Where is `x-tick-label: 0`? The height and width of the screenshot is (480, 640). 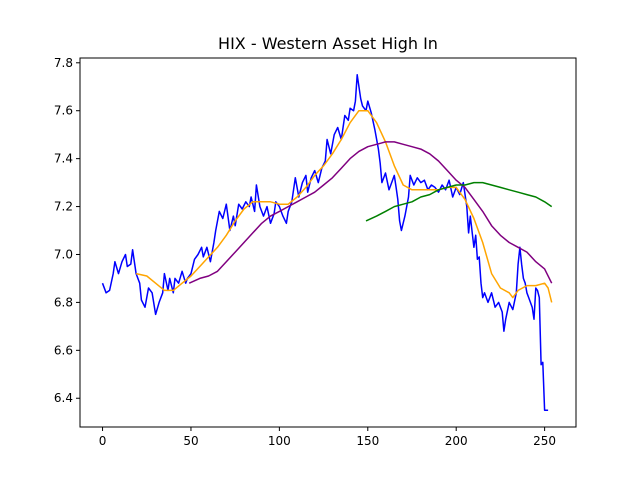 x-tick-label: 0 is located at coordinates (103, 441).